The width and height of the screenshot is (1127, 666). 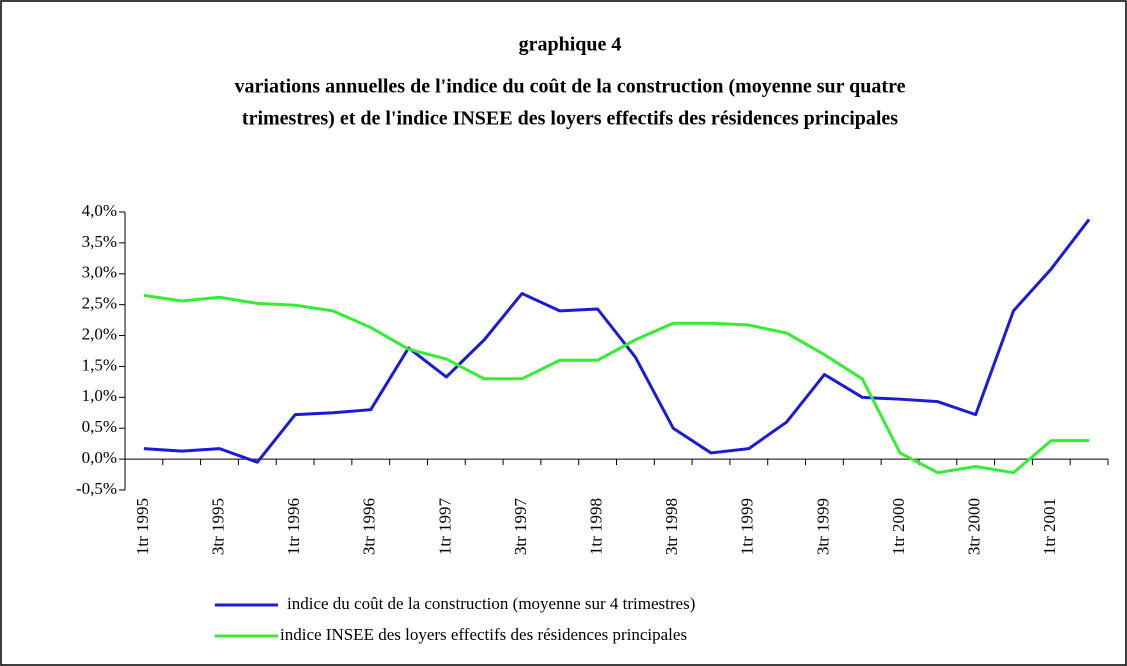 What do you see at coordinates (596, 526) in the screenshot?
I see `x-tick-label: 1tr 1998` at bounding box center [596, 526].